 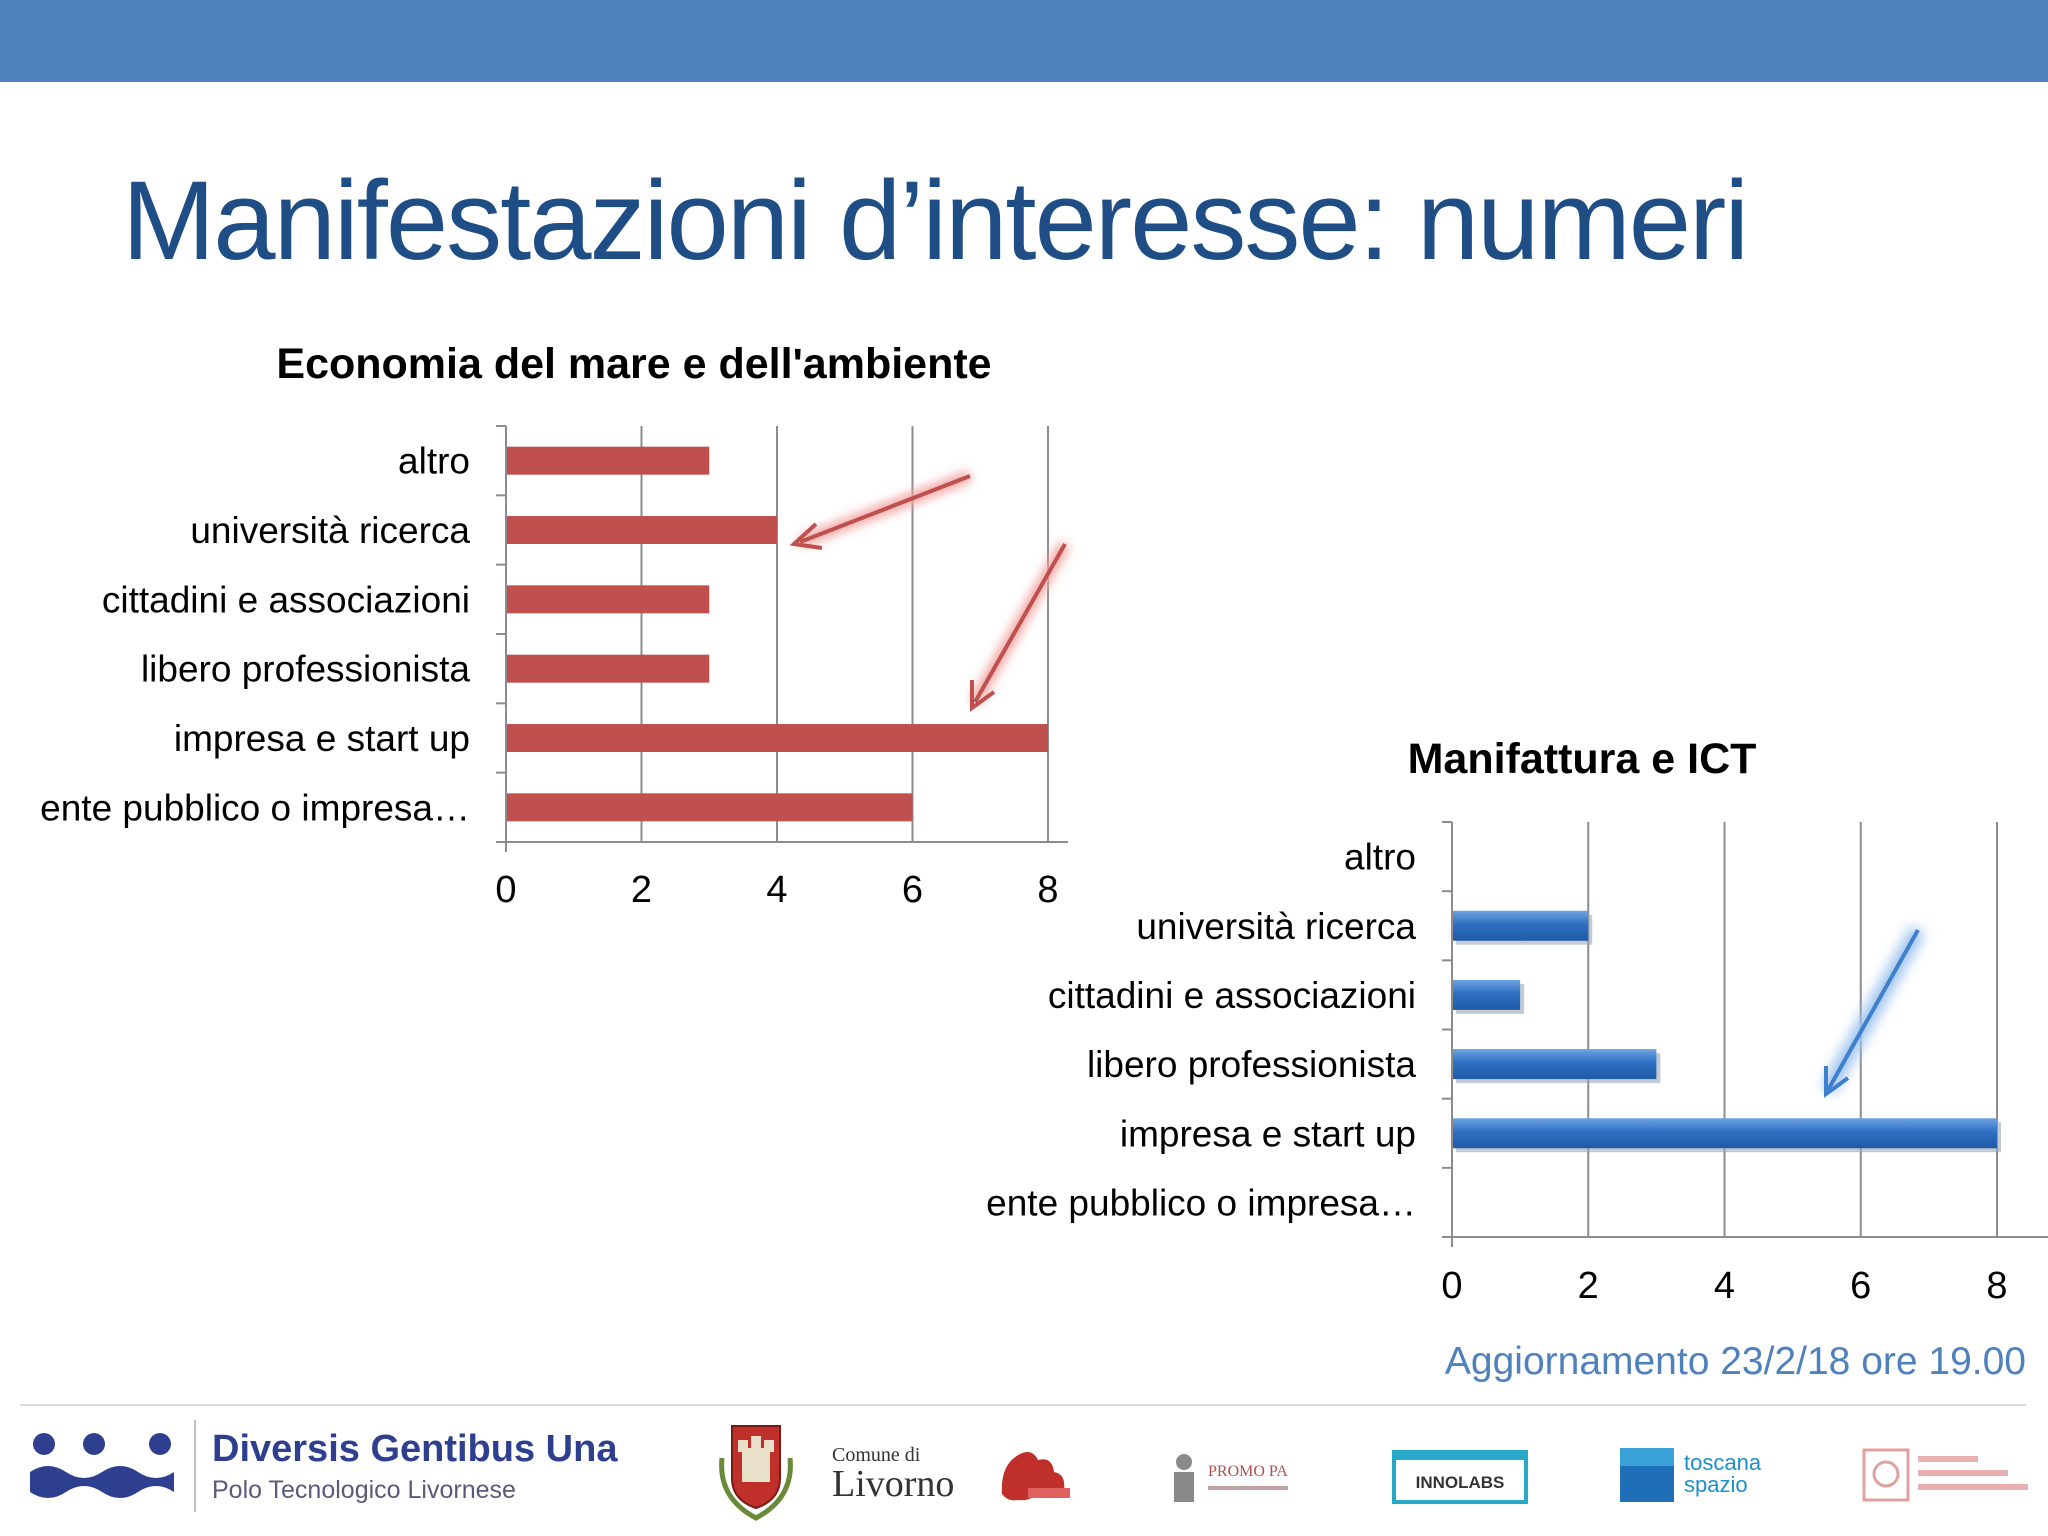 What do you see at coordinates (1276, 926) in the screenshot?
I see `c2-category-label: università ricerca` at bounding box center [1276, 926].